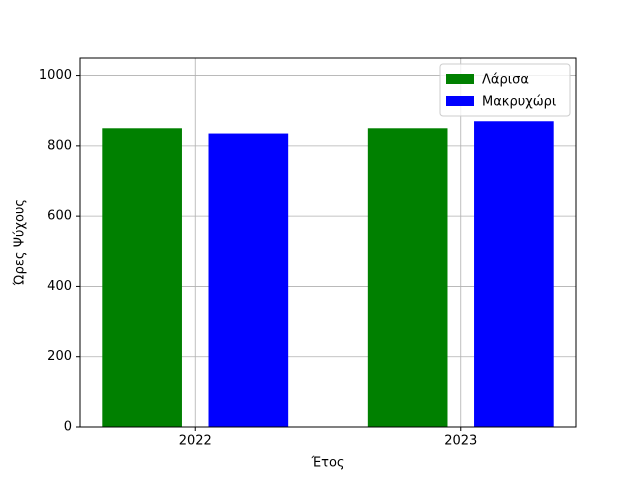 The height and width of the screenshot is (480, 640). What do you see at coordinates (59, 356) in the screenshot?
I see `y-tick-label: 200` at bounding box center [59, 356].